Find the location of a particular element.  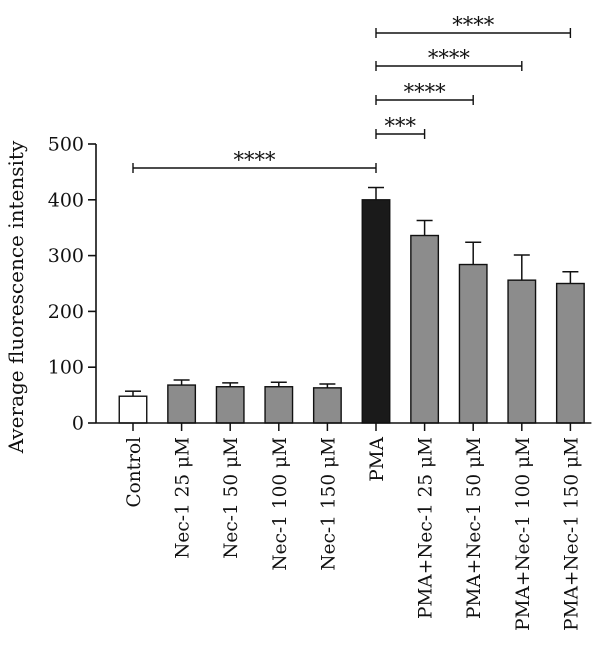

x-tick-label: Nec-1 150 μM is located at coordinates (328, 504).